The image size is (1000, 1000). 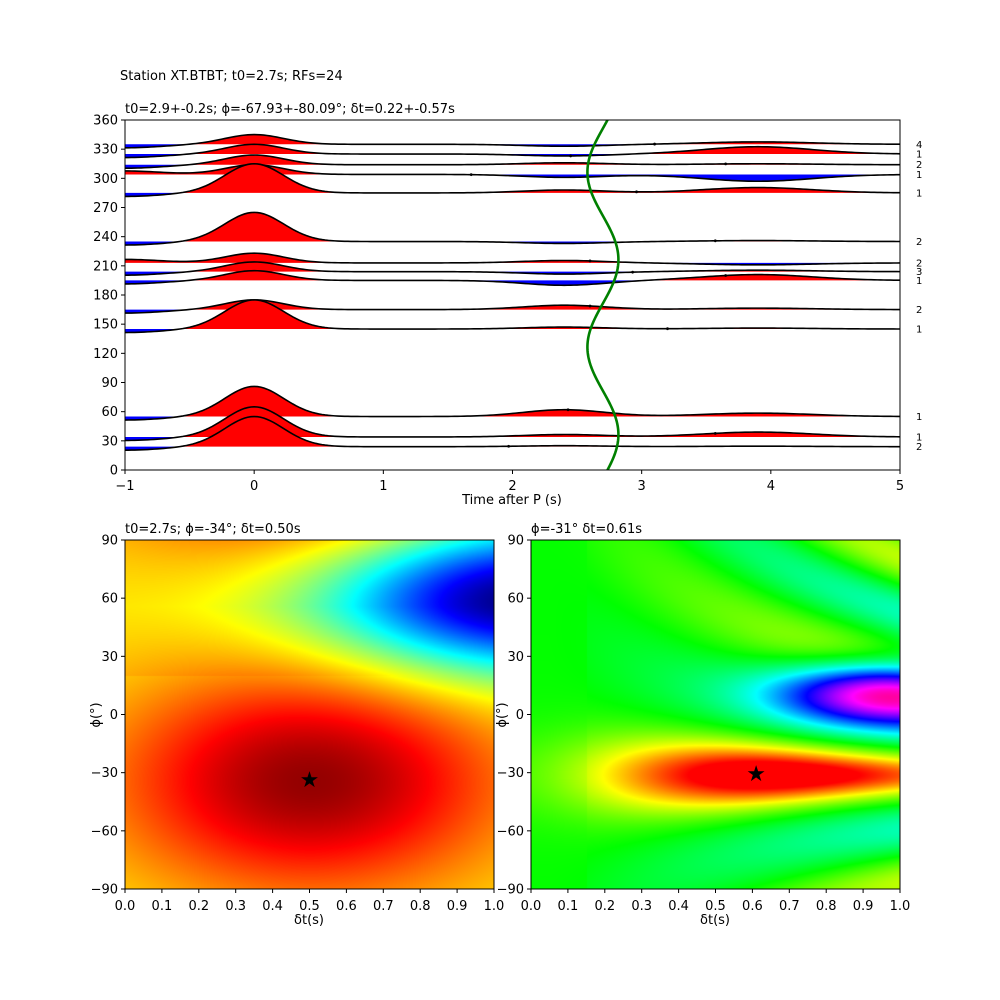 What do you see at coordinates (109, 599) in the screenshot?
I see `left-map-ytick-label: 60` at bounding box center [109, 599].